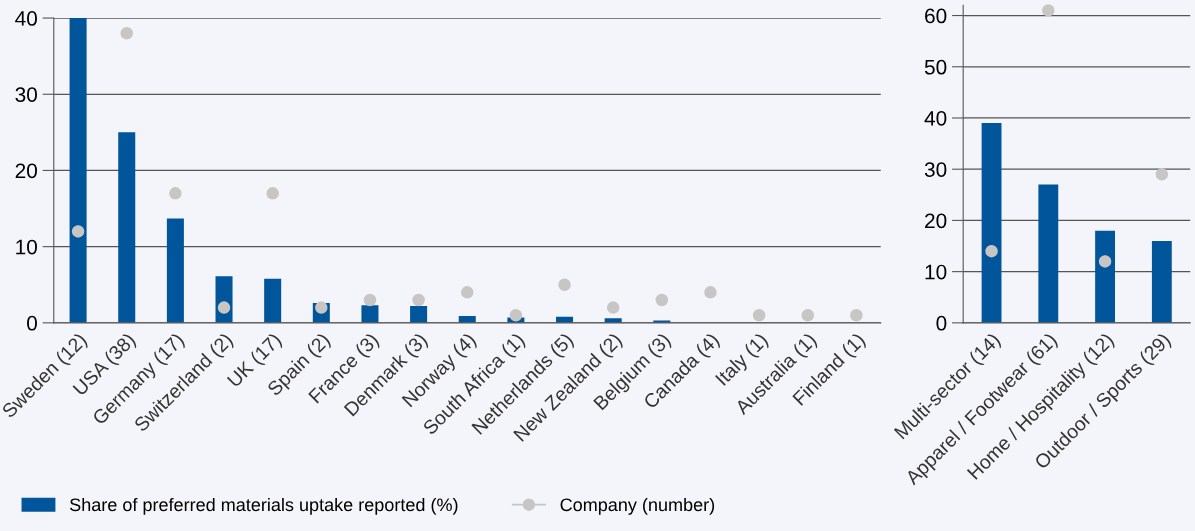 The width and height of the screenshot is (1195, 531). Describe the element at coordinates (637, 506) in the screenshot. I see `legend-label: Company (number)` at that location.